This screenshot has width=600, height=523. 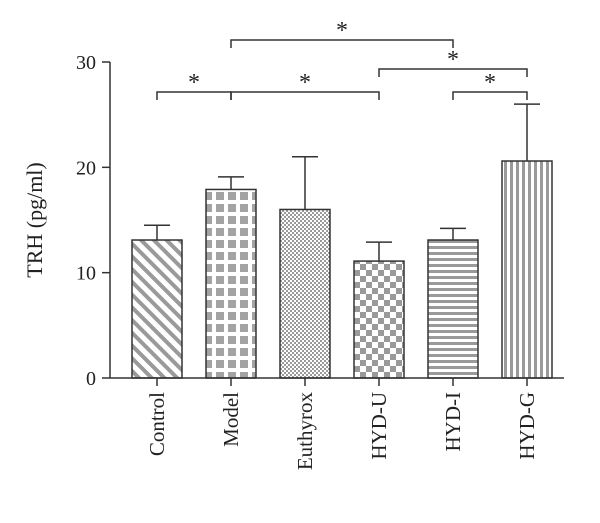 What do you see at coordinates (527, 132) in the screenshot?
I see `error-bar-hyd-g` at bounding box center [527, 132].